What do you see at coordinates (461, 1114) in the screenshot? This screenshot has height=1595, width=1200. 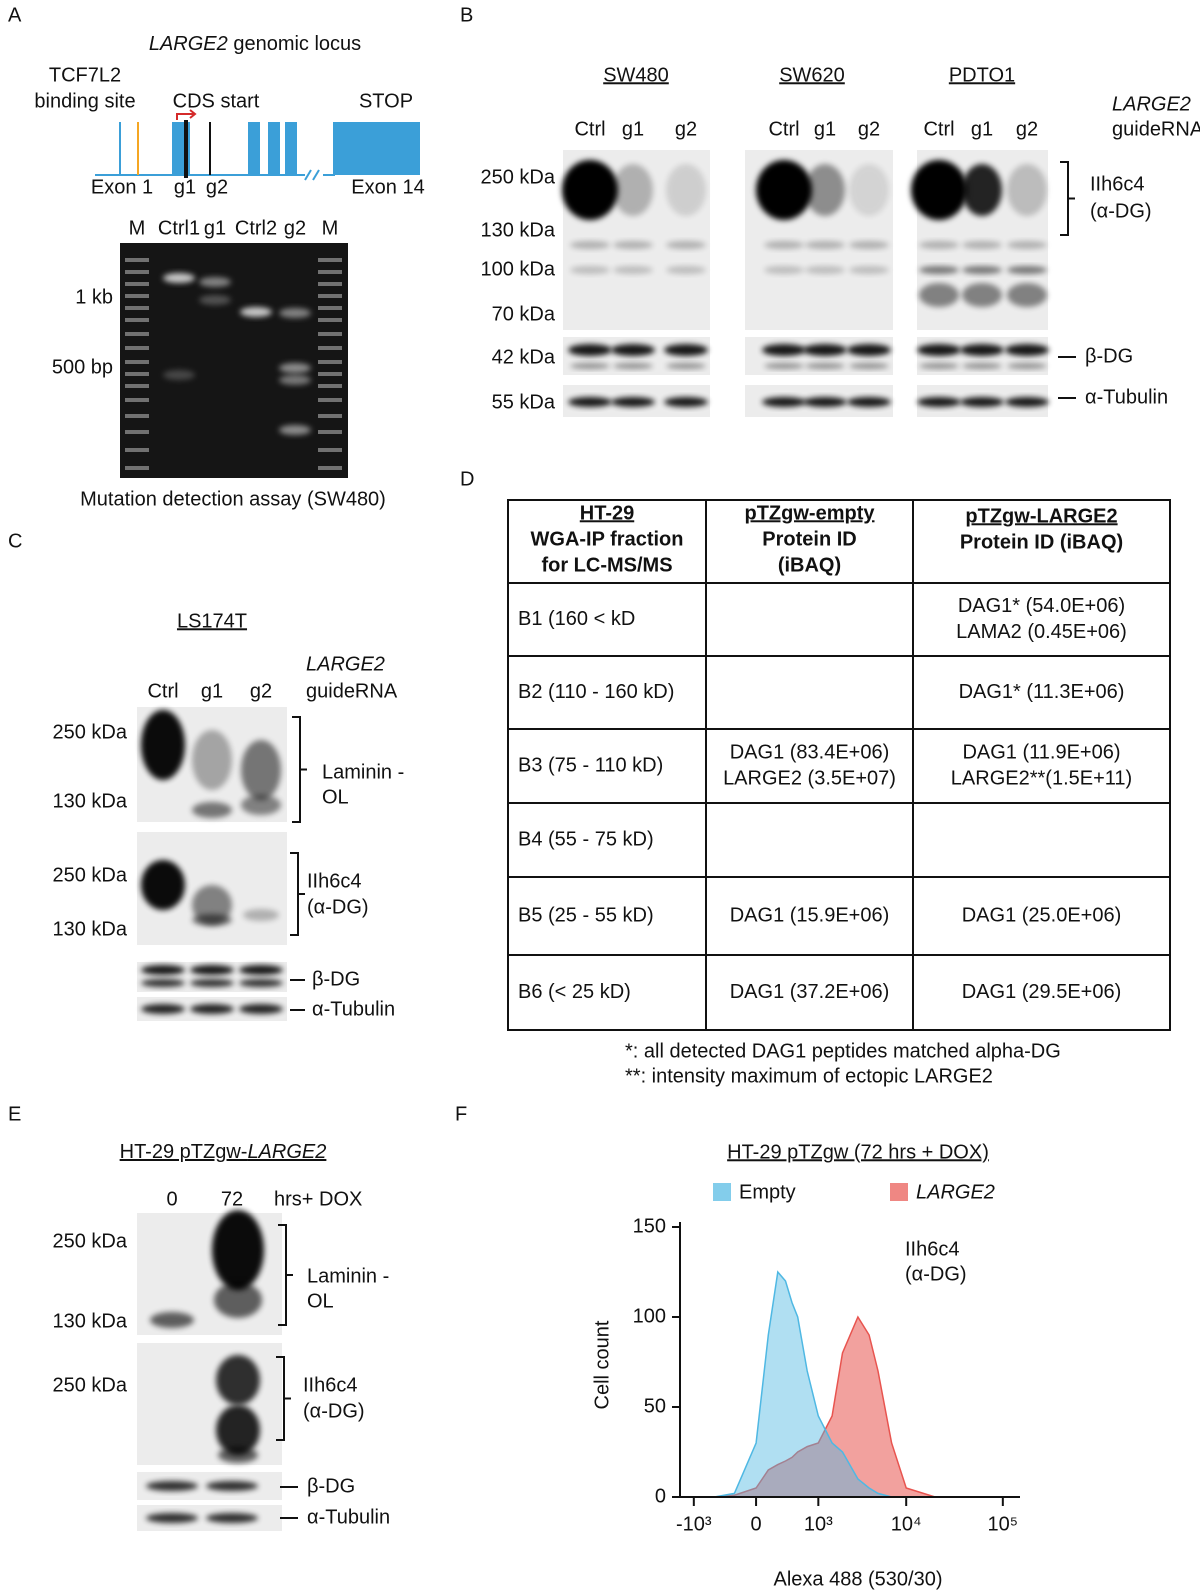 I see `panel-label: F` at bounding box center [461, 1114].